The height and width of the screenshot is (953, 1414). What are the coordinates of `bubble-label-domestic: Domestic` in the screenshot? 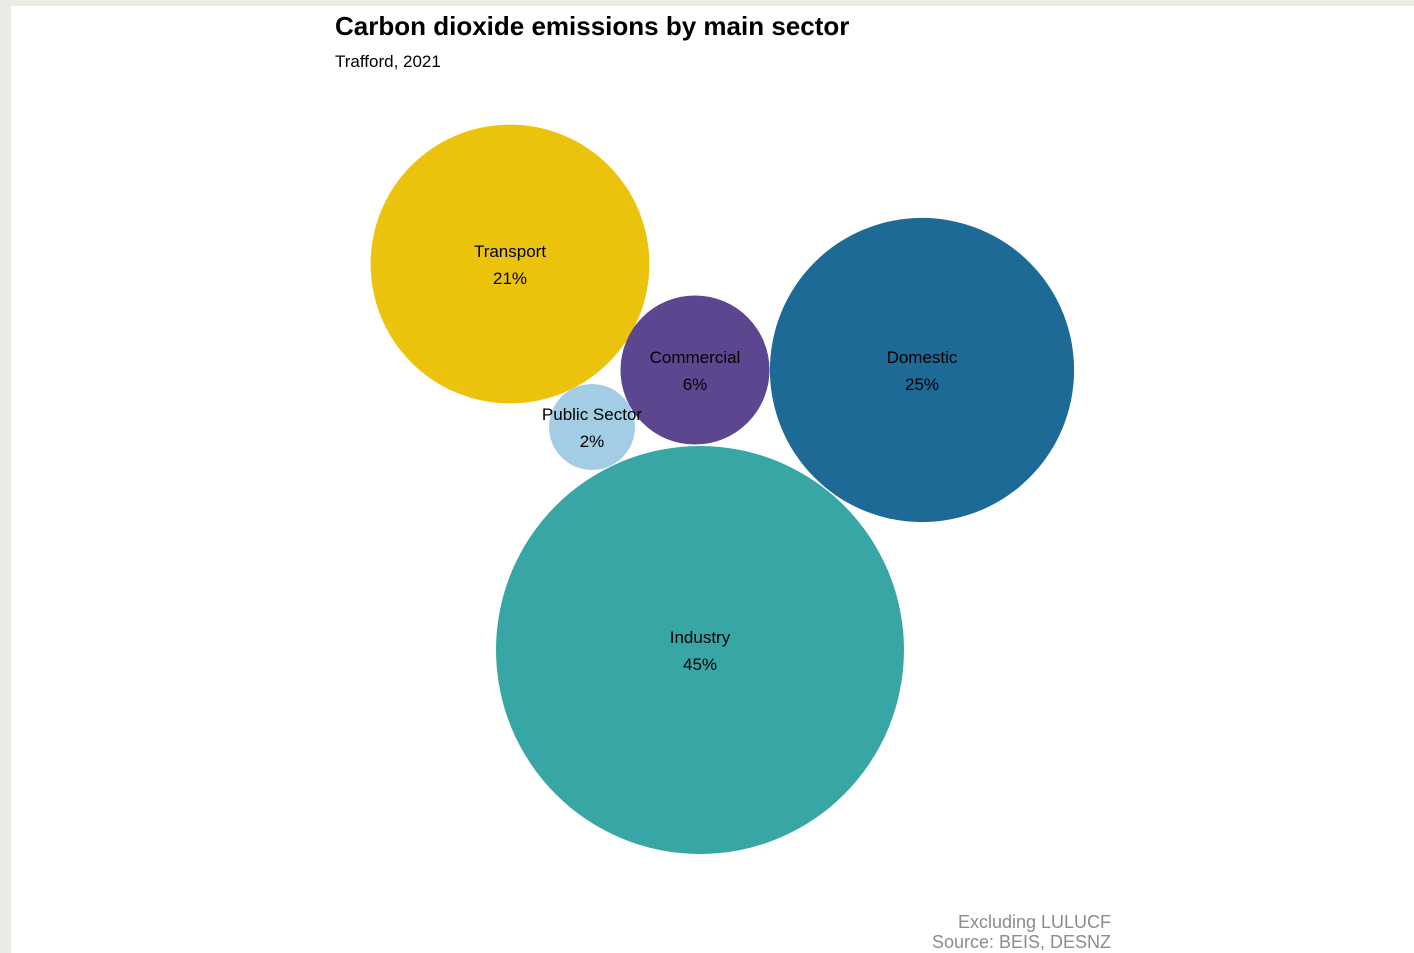 It's located at (922, 357).